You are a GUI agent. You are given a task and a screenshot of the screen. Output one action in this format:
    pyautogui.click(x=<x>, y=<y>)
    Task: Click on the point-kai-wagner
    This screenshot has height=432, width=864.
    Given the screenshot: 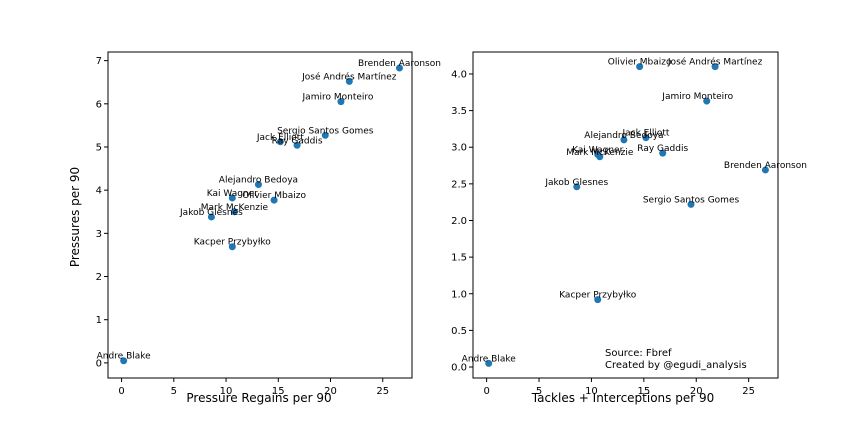 What is the action you would take?
    pyautogui.click(x=232, y=198)
    